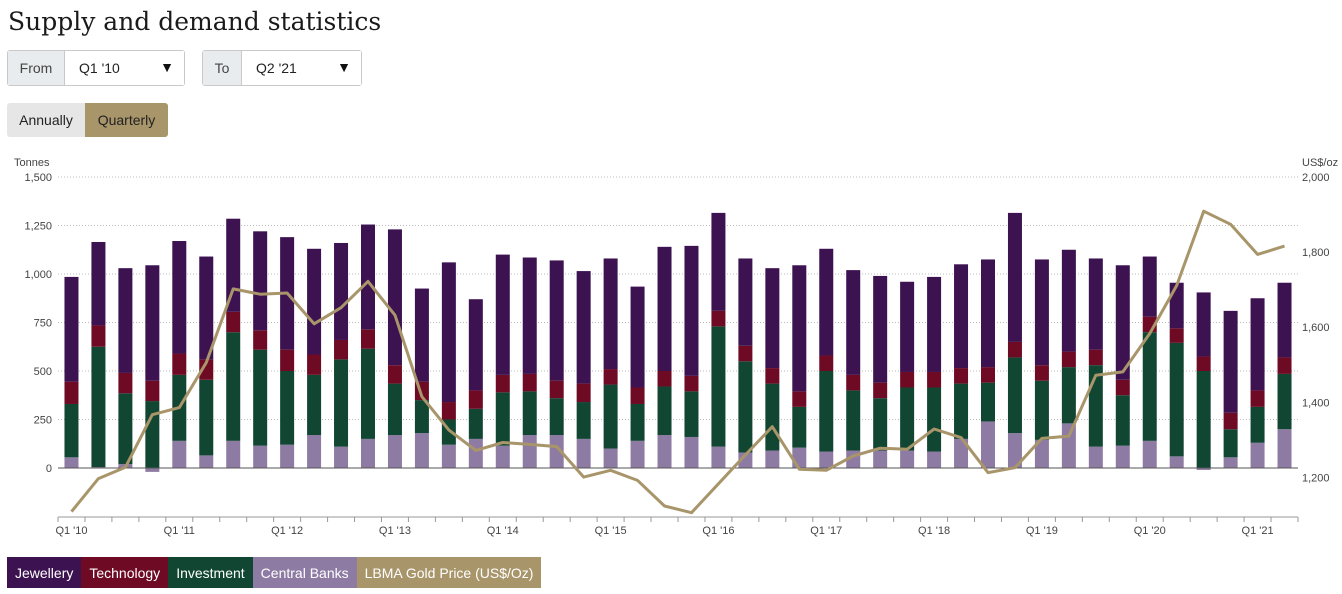 Image resolution: width=1342 pixels, height=594 pixels. I want to click on quarterly-button: Quarterly, so click(126, 120).